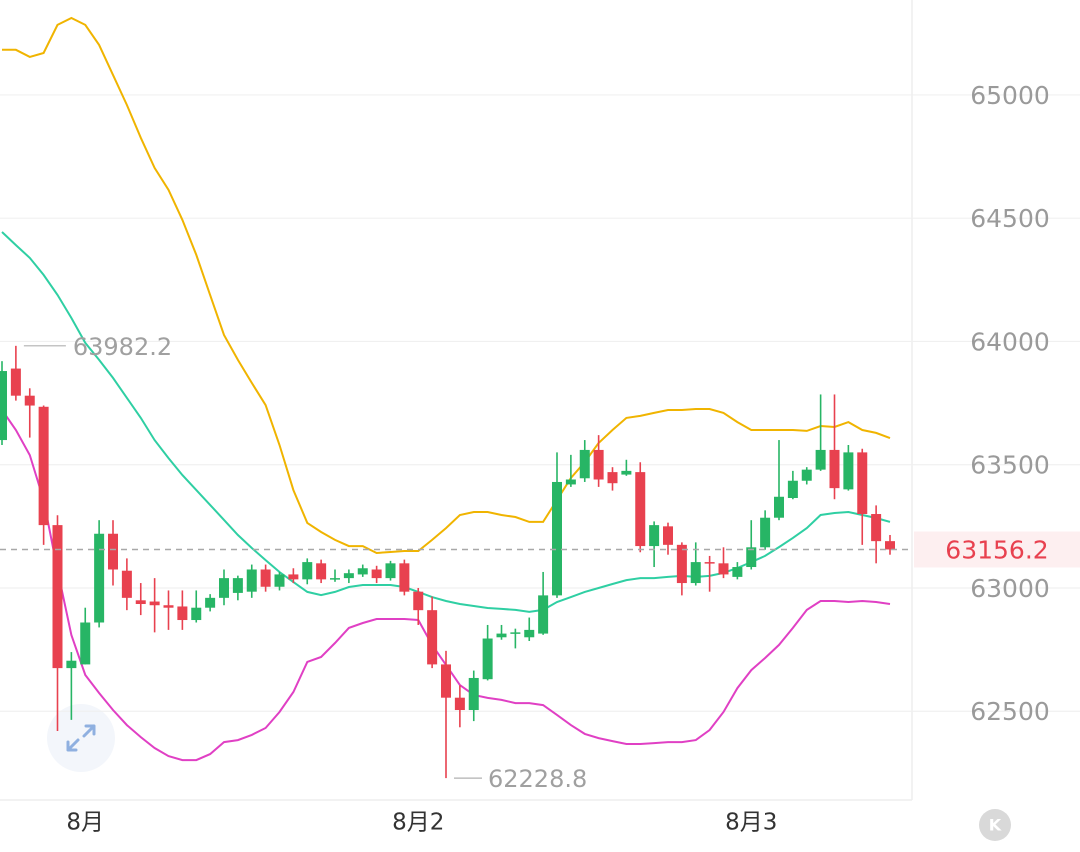  What do you see at coordinates (122, 347) in the screenshot?
I see `max-label: 63982.2` at bounding box center [122, 347].